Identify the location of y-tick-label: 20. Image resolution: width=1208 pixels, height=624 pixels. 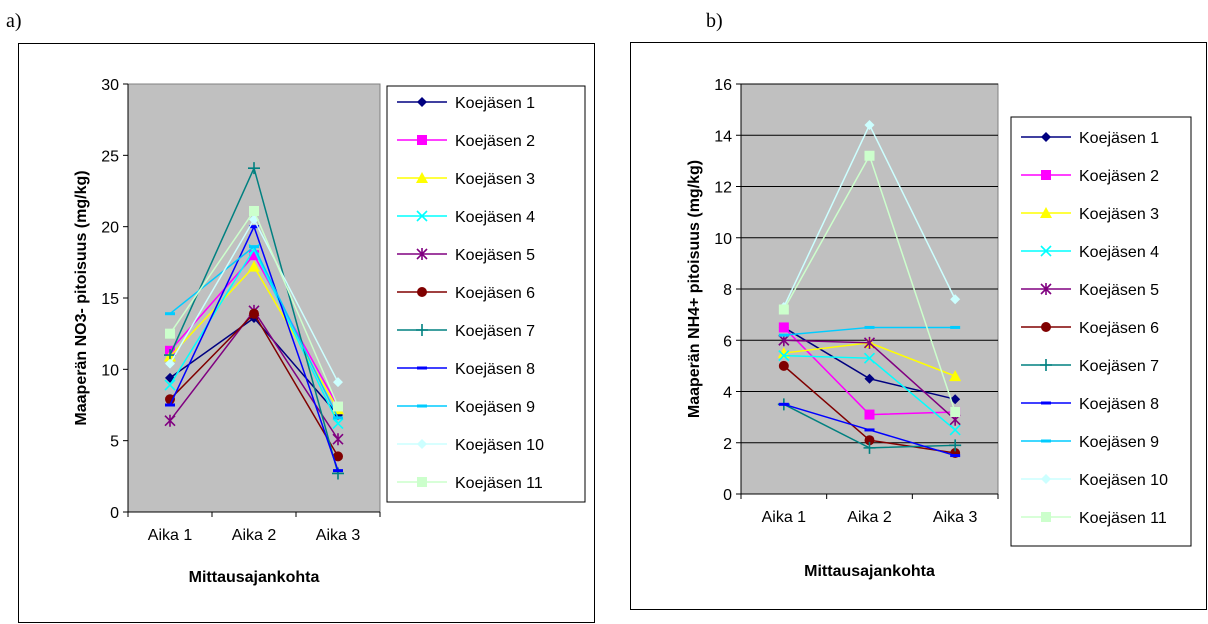
(110, 228).